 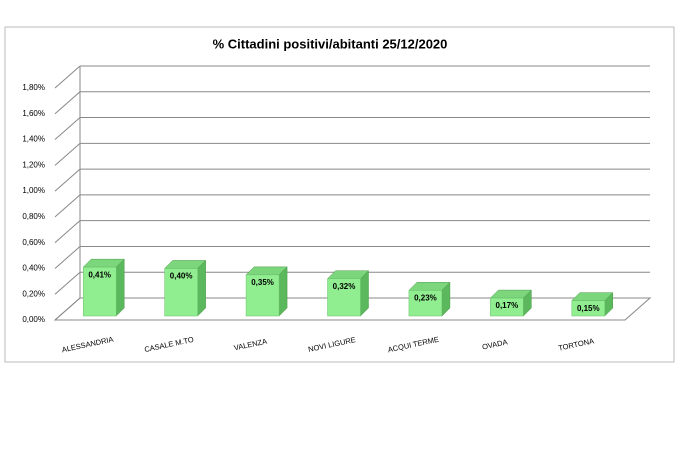 What do you see at coordinates (33, 268) in the screenshot?
I see `y-tick-label: 0,40%` at bounding box center [33, 268].